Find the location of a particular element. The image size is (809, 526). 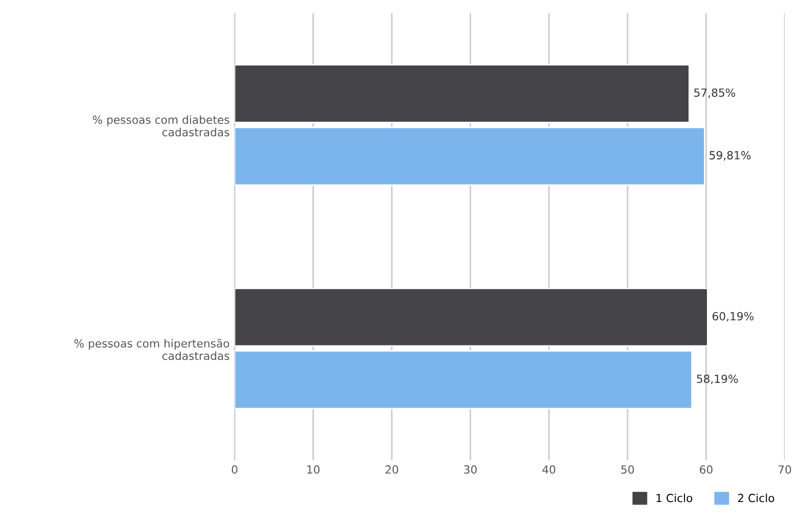

legend-label: 2 Ciclo is located at coordinates (756, 498).